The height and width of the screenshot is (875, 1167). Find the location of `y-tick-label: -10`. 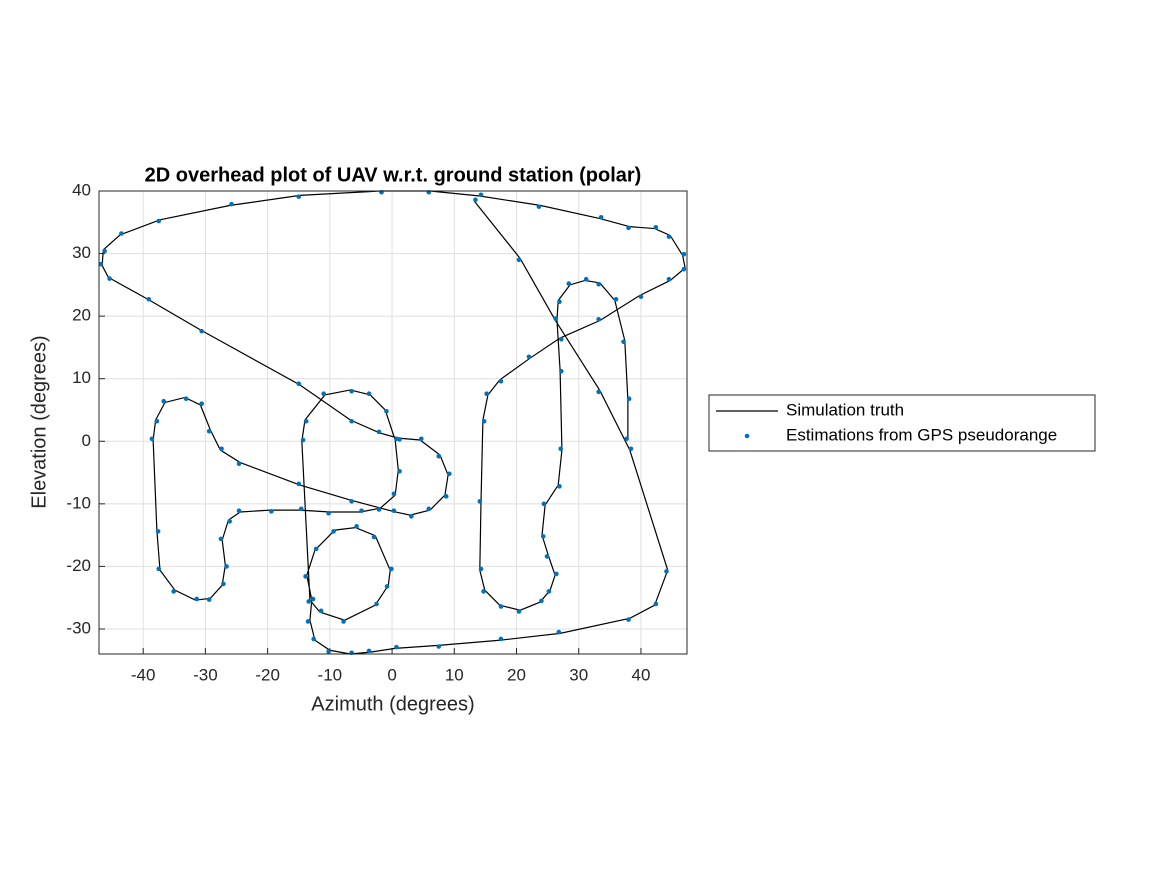

y-tick-label: -10 is located at coordinates (78, 502).